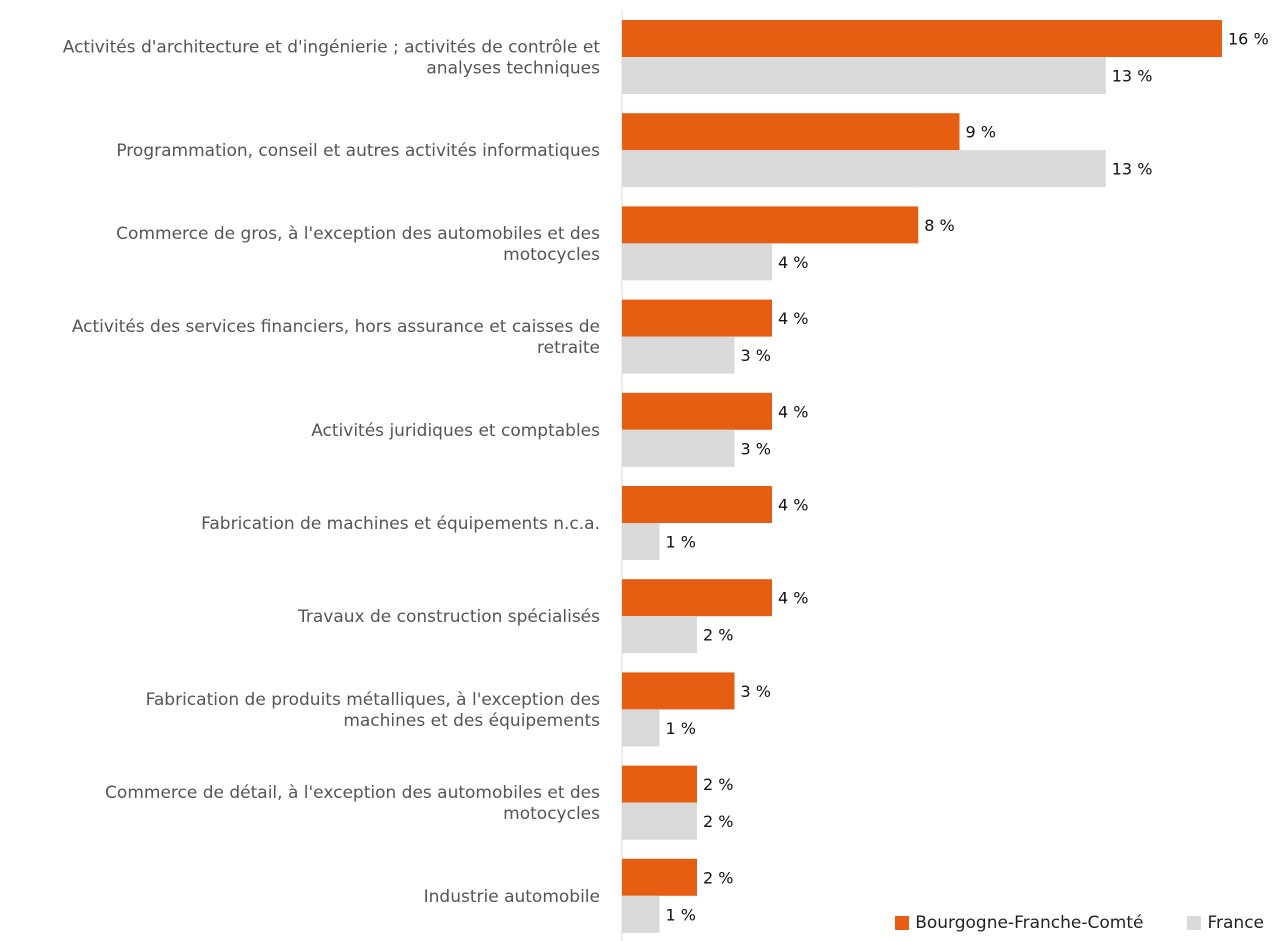  Describe the element at coordinates (939, 225) in the screenshot. I see `value-label: 8 %` at that location.